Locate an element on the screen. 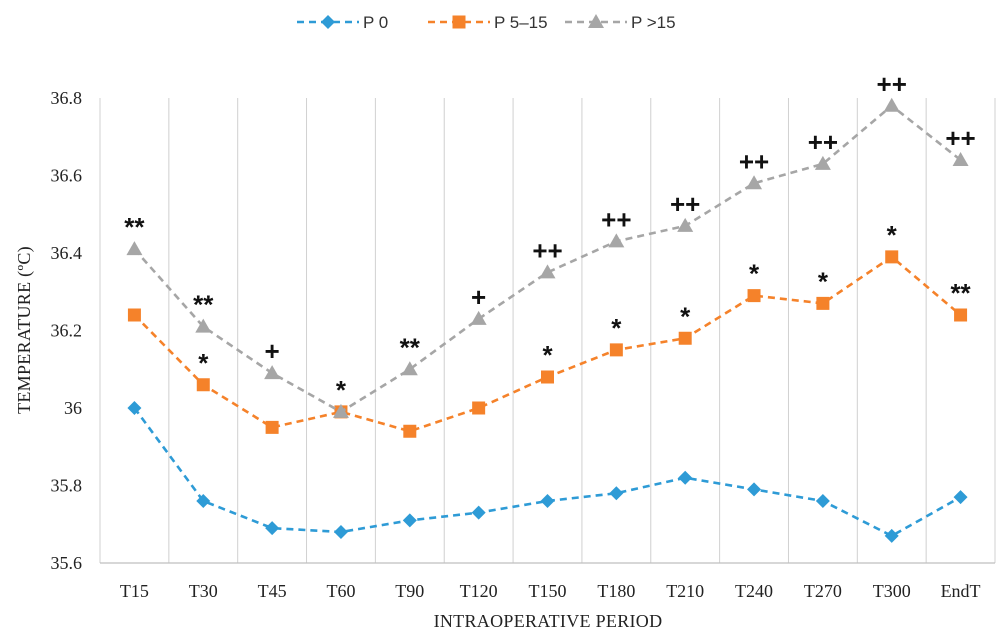  legend: P 0 P 5–15 P >15 is located at coordinates (486, 22).